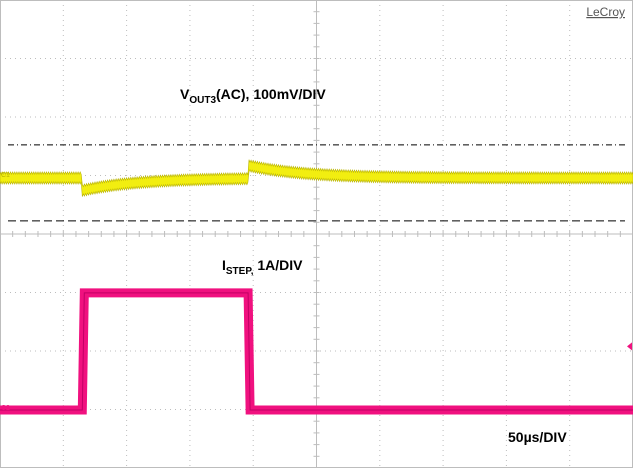  Describe the element at coordinates (629, 346) in the screenshot. I see `trigger-level-marker` at that location.